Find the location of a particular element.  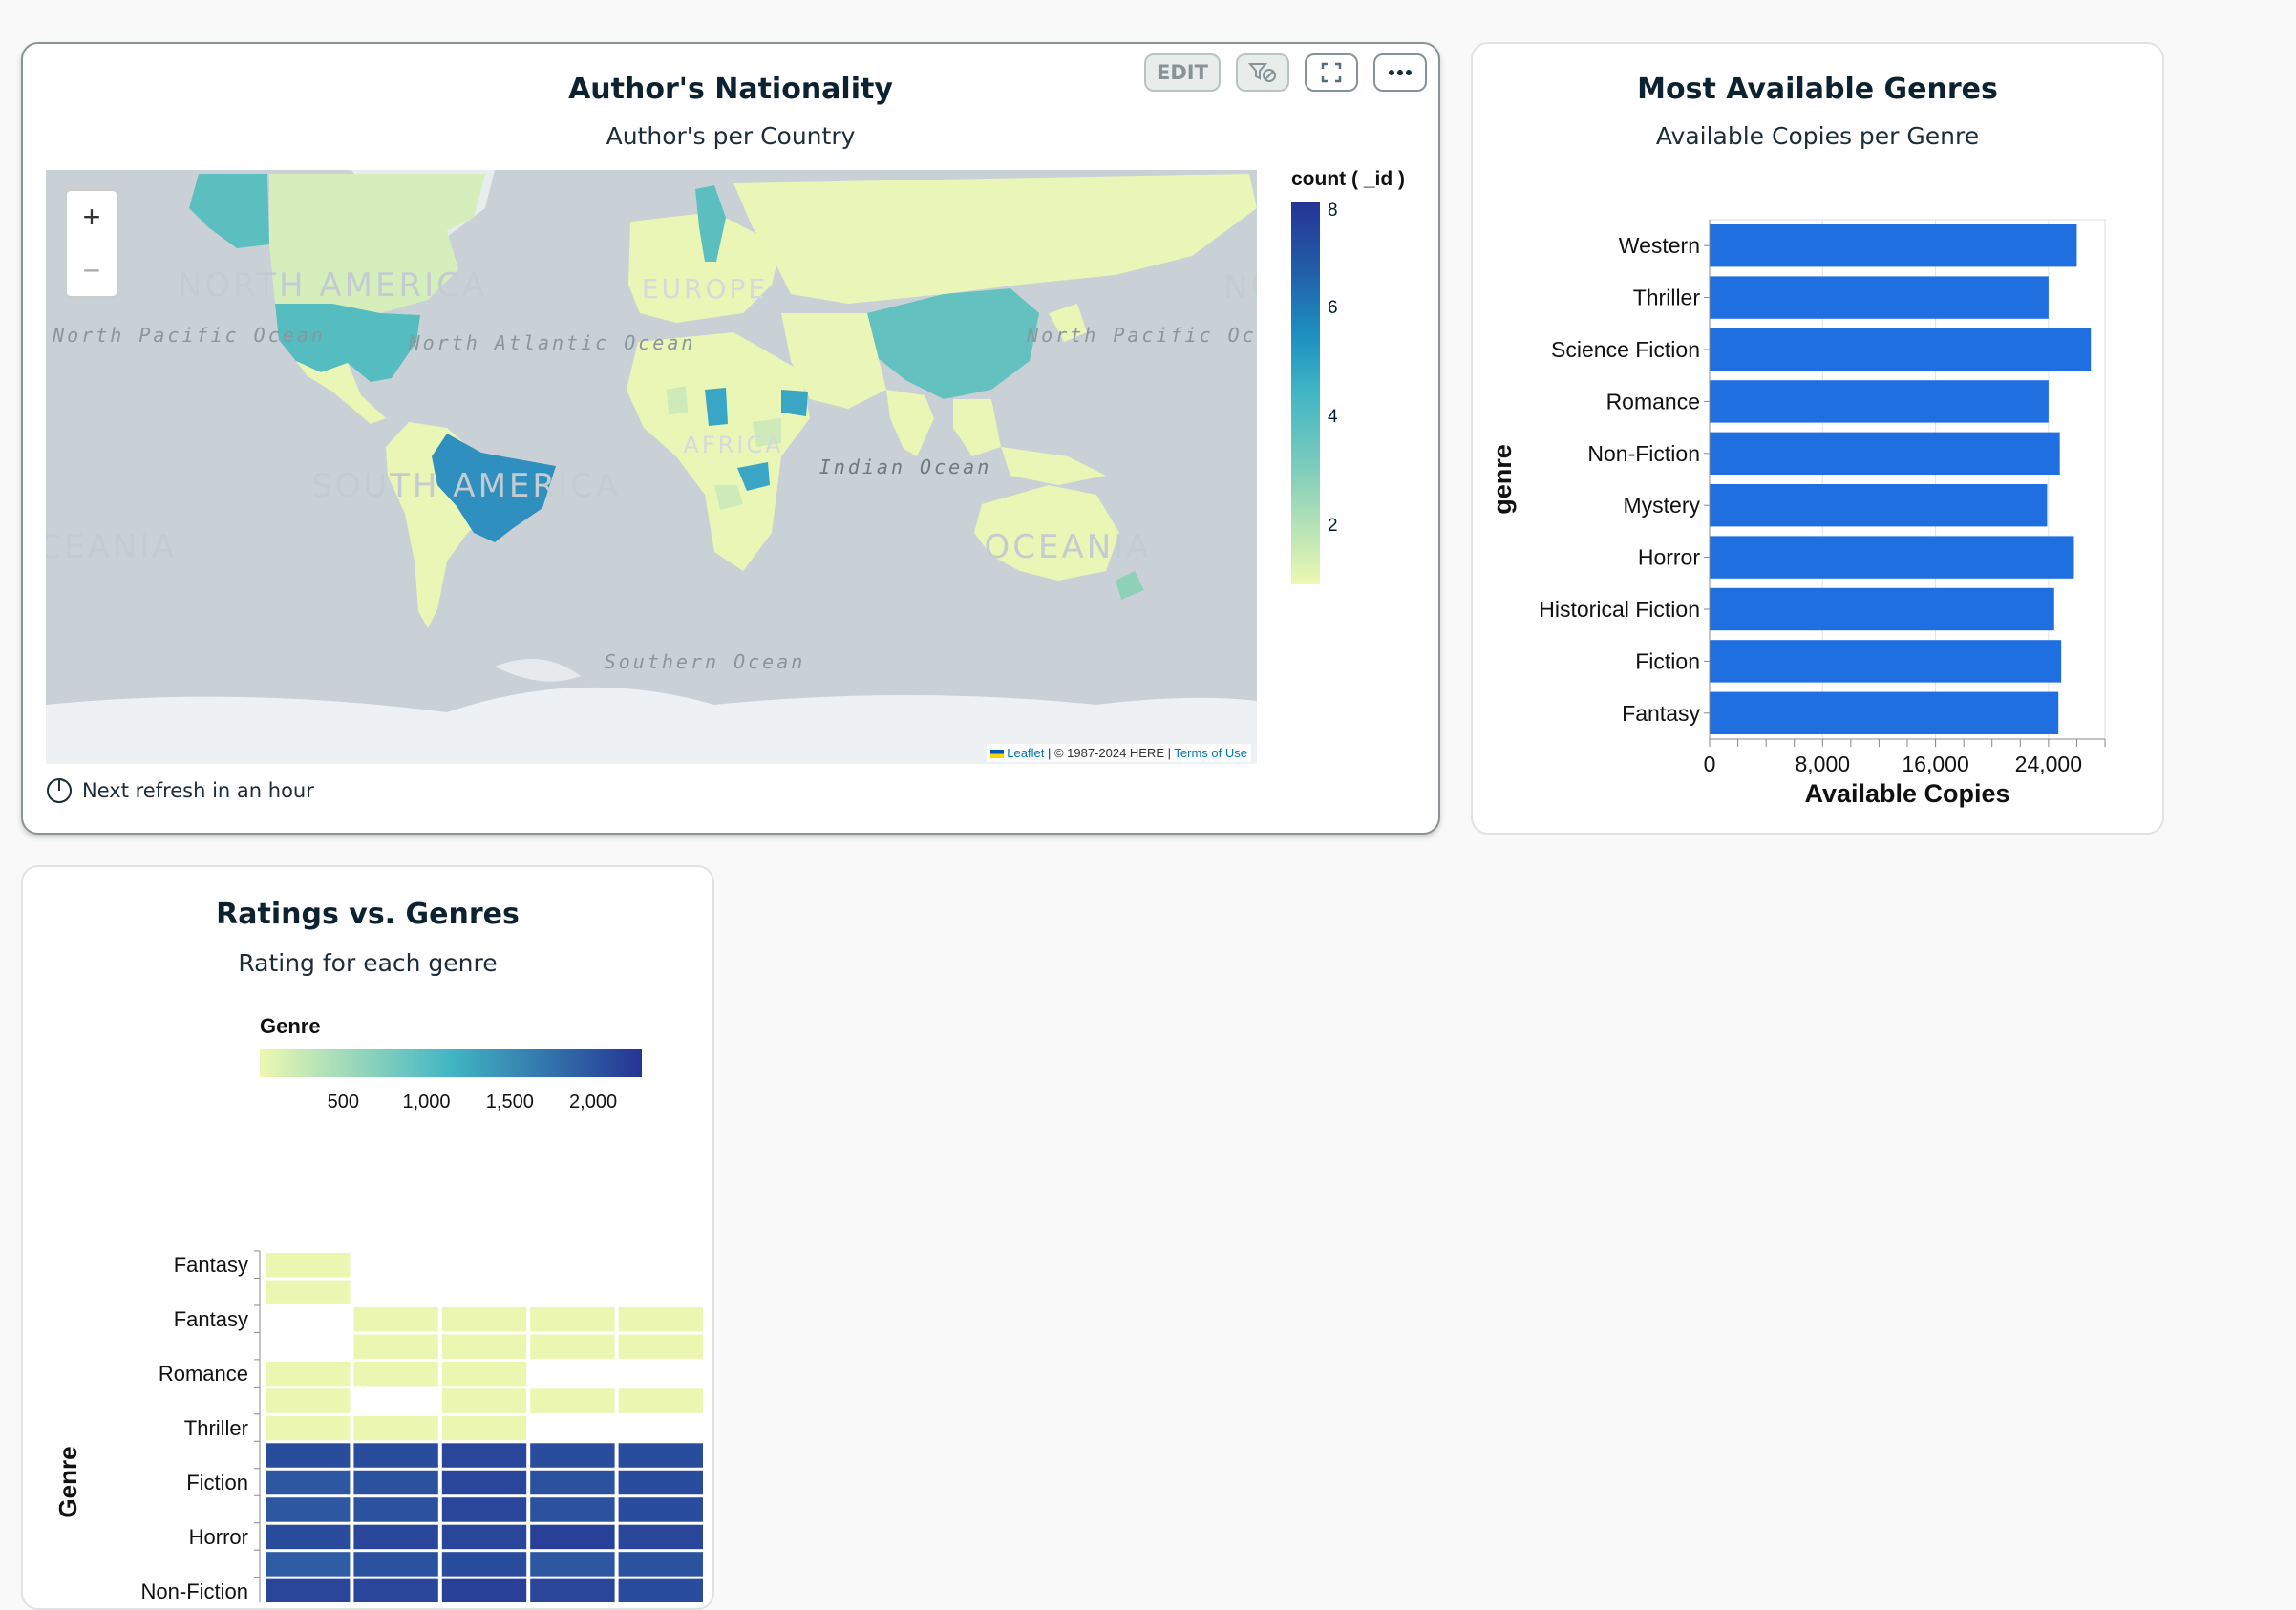

region-russia is located at coordinates (995, 239).